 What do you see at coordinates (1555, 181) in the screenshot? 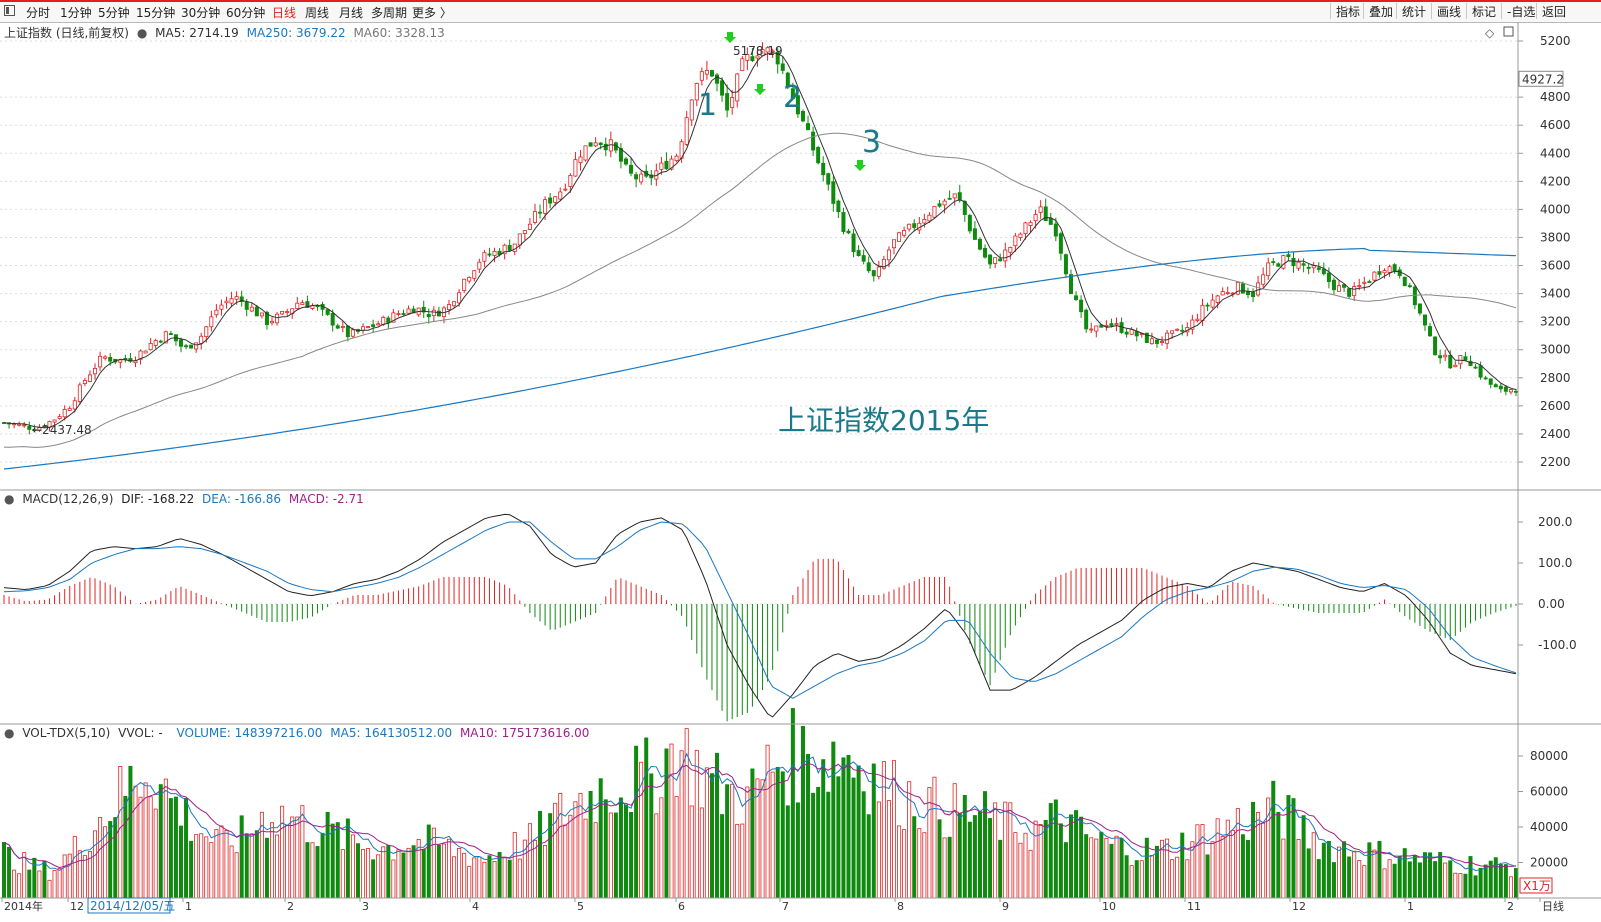
I see `main-tick-label: 4200` at bounding box center [1555, 181].